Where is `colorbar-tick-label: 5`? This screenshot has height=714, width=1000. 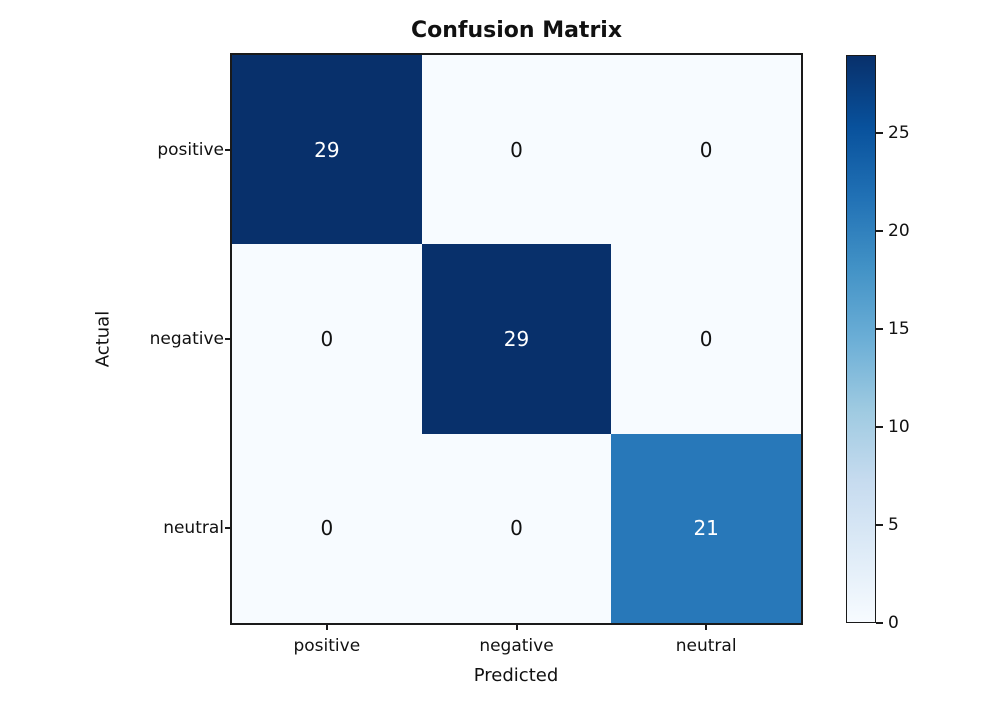 colorbar-tick-label: 5 is located at coordinates (893, 525).